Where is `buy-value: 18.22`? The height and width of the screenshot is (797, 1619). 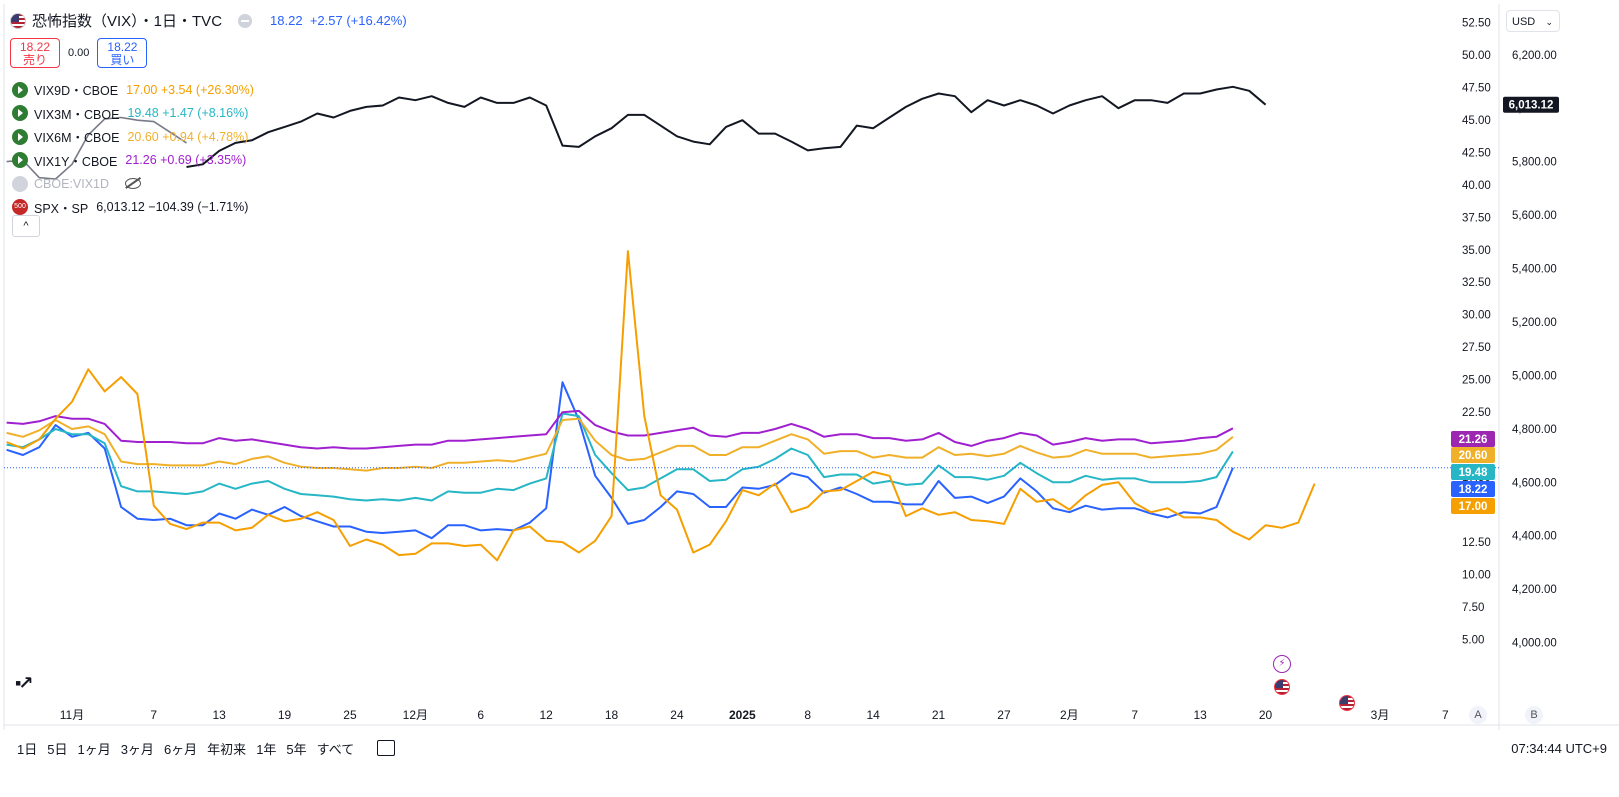
buy-value: 18.22 is located at coordinates (122, 47).